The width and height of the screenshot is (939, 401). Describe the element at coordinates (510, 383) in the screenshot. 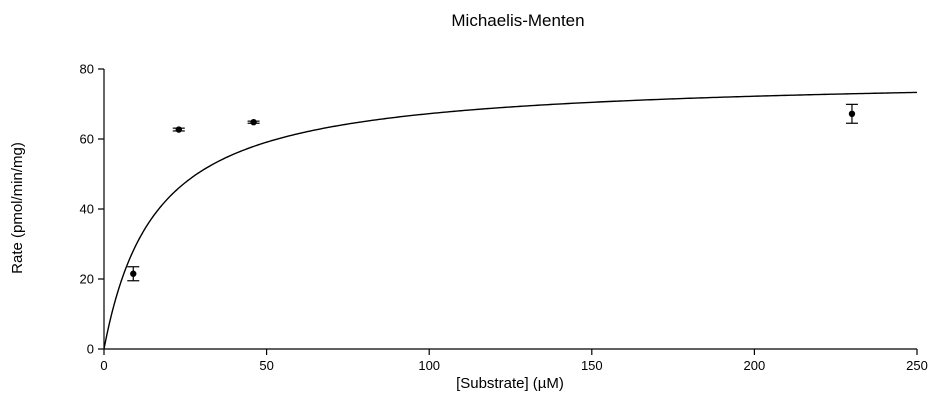

I see `x-axis-label: [Substrate] (µM)` at that location.